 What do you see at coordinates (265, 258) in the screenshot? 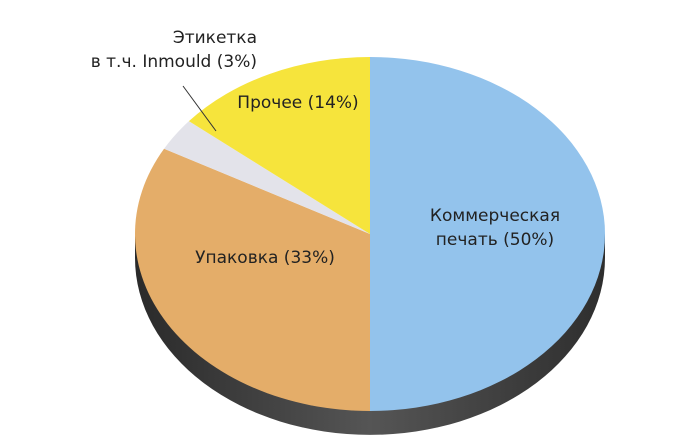
I see `slice-label: Упаковка (33%)` at bounding box center [265, 258].